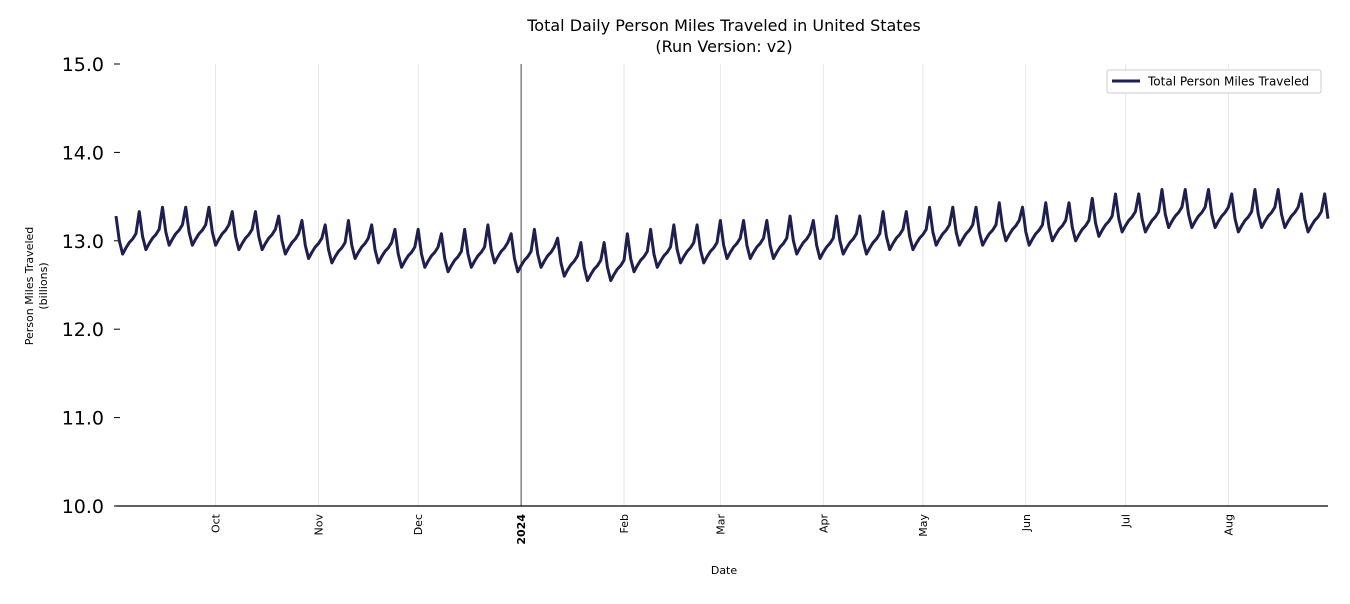 This screenshot has height=604, width=1350. What do you see at coordinates (91, 286) in the screenshot?
I see `y-axis: 10.0 11.0 12.0 13.0 14.0 15.0` at bounding box center [91, 286].